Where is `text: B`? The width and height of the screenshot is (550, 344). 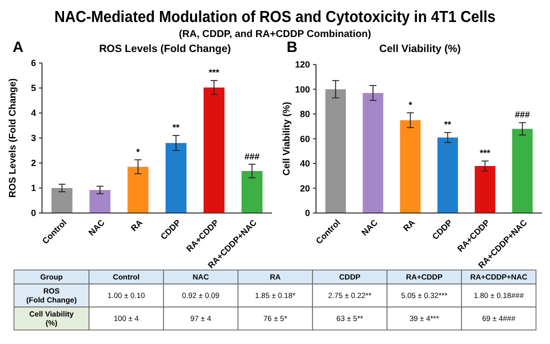 text: B is located at coordinates (292, 47).